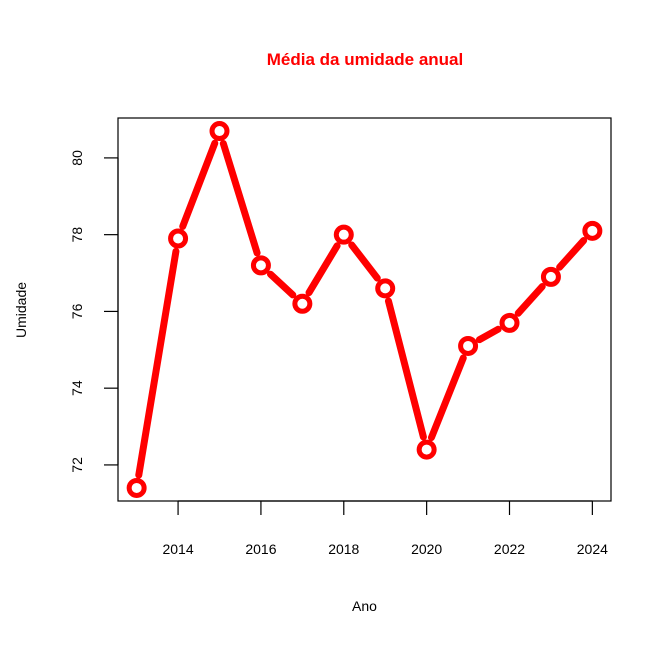 The width and height of the screenshot is (672, 649). Describe the element at coordinates (177, 549) in the screenshot. I see `x-tick-label: 2014` at that location.